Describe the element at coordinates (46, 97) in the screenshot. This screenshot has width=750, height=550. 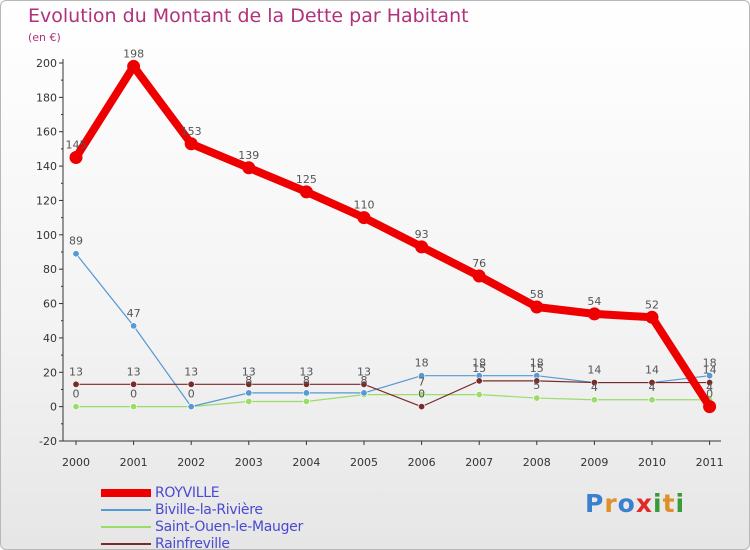
I see `y-tick-label: 180` at that location.